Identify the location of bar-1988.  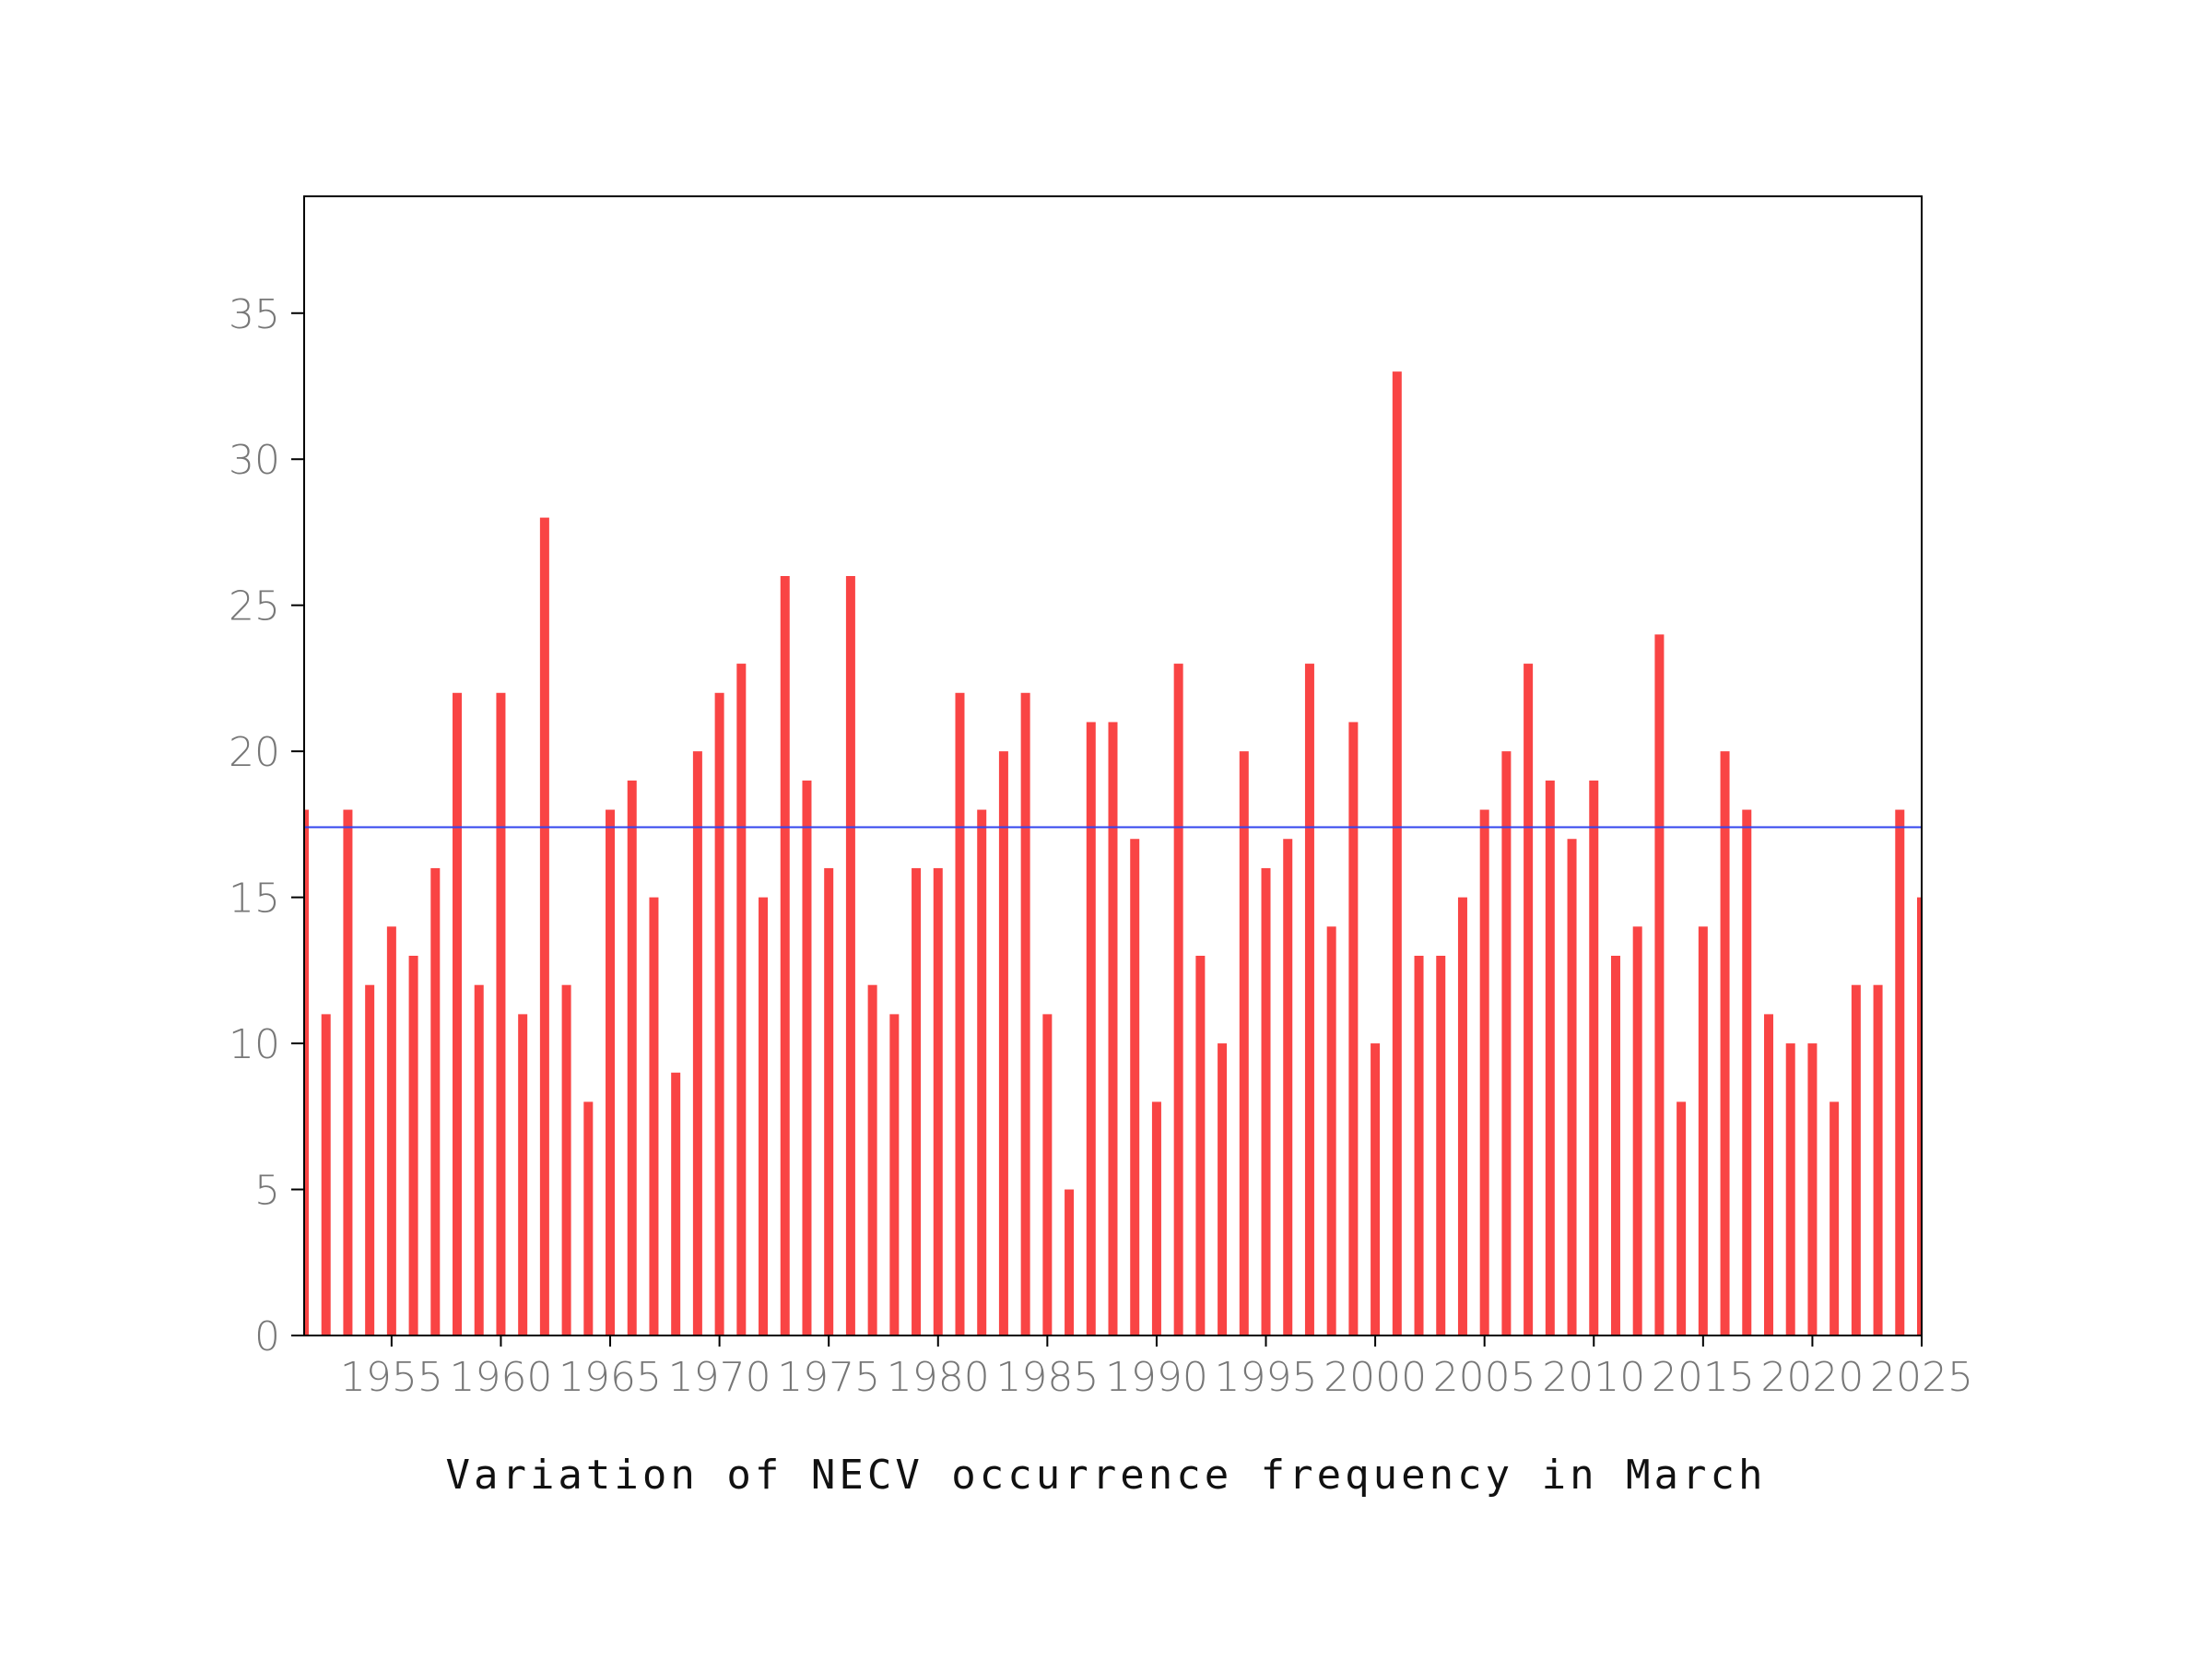
(1113, 1028).